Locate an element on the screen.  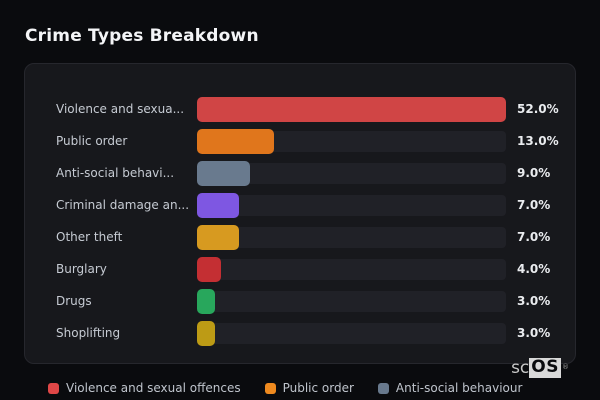
category-label: Public order is located at coordinates (92, 141).